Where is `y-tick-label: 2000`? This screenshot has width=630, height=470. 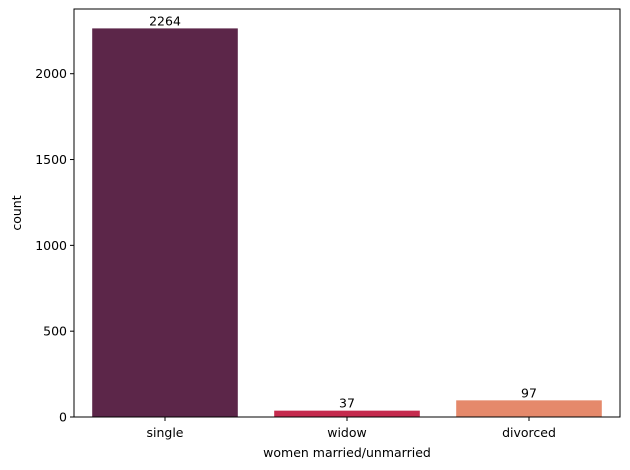 y-tick-label: 2000 is located at coordinates (51, 73).